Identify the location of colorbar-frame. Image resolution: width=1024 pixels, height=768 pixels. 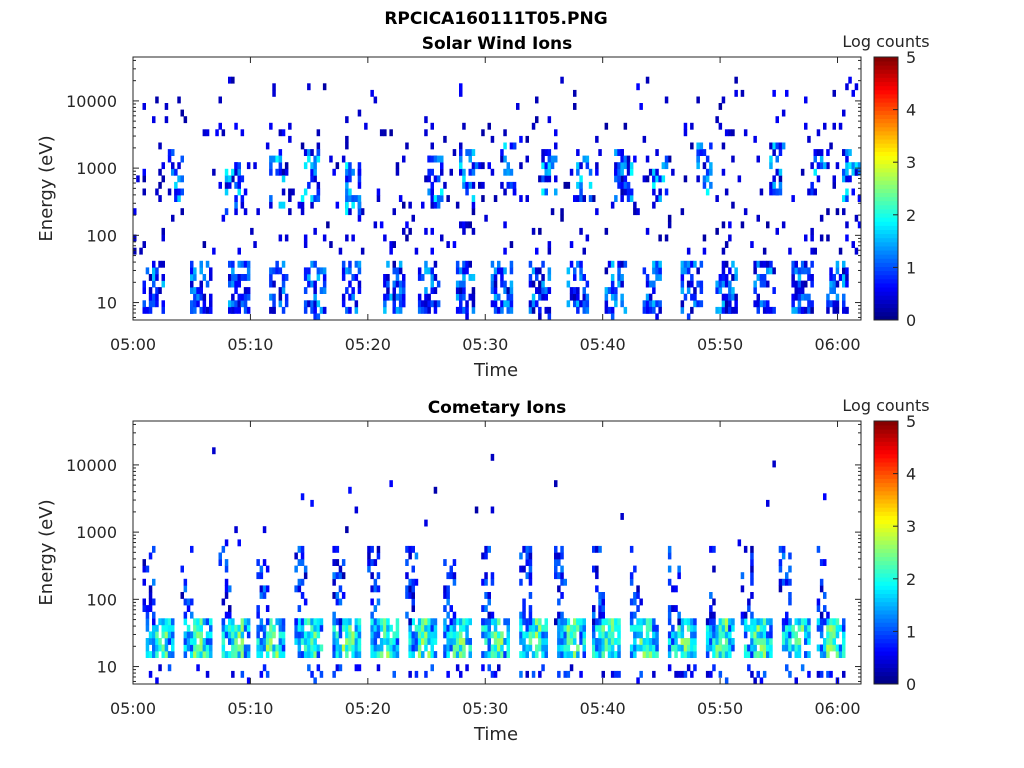
(886, 188).